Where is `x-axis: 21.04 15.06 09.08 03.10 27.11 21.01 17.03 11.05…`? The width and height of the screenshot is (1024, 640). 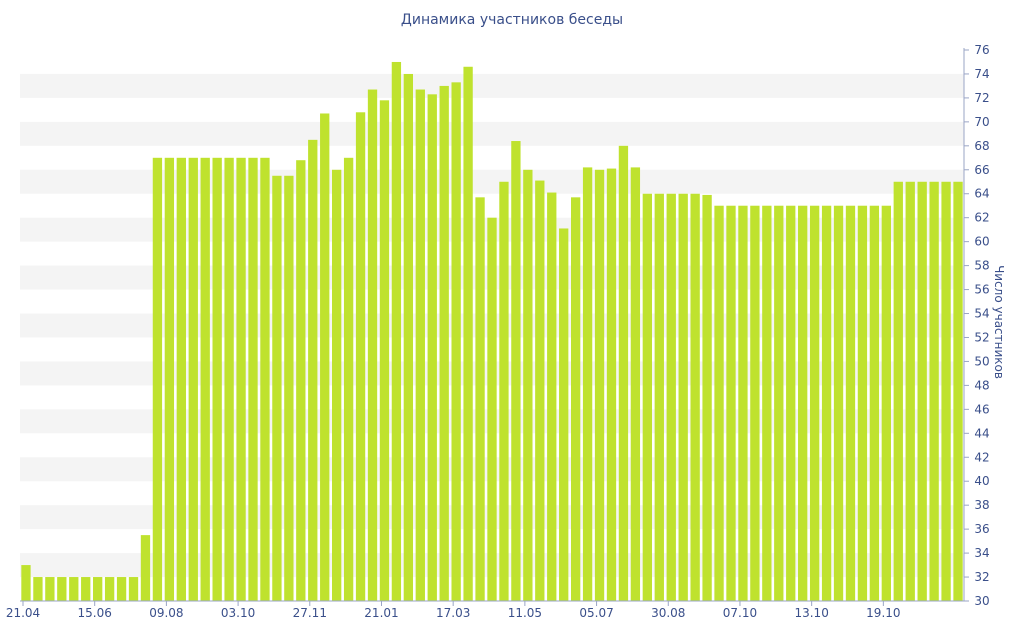
x-axis: 21.04 15.06 09.08 03.10 27.11 21.01 17.03 11.05… is located at coordinates (485, 610).